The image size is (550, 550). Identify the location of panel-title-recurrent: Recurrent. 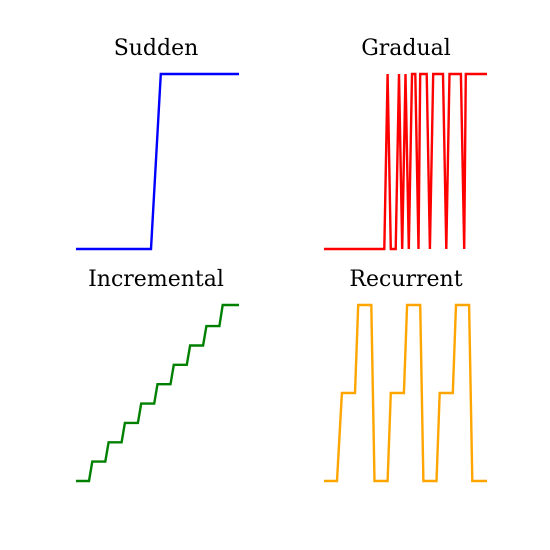
(405, 279).